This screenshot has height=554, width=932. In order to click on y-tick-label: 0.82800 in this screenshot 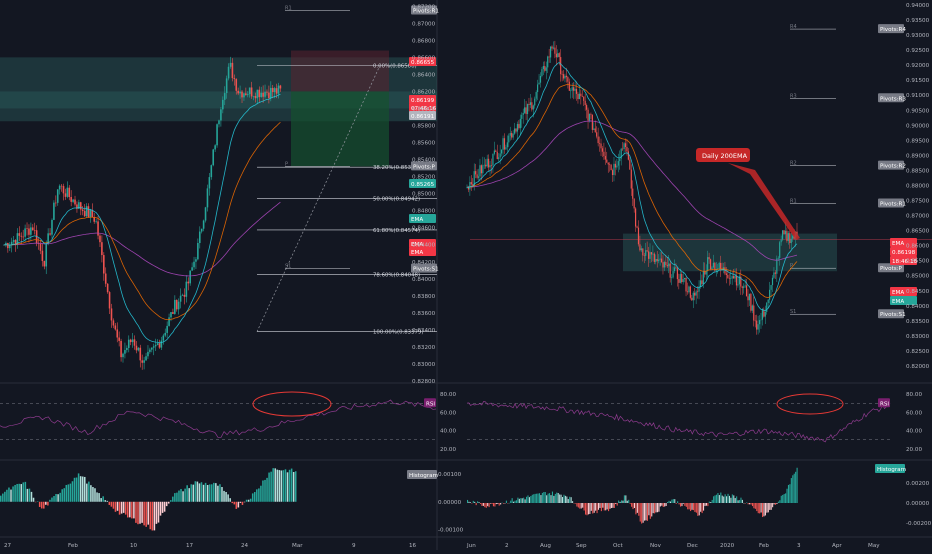, I will do `click(424, 382)`.